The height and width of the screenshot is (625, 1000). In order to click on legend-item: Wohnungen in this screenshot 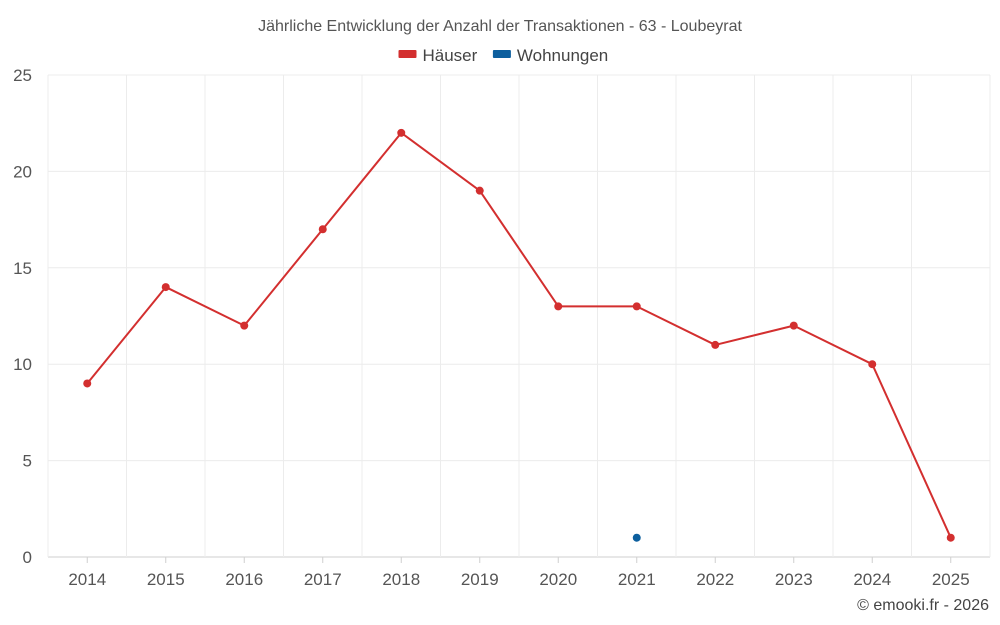, I will do `click(550, 55)`.